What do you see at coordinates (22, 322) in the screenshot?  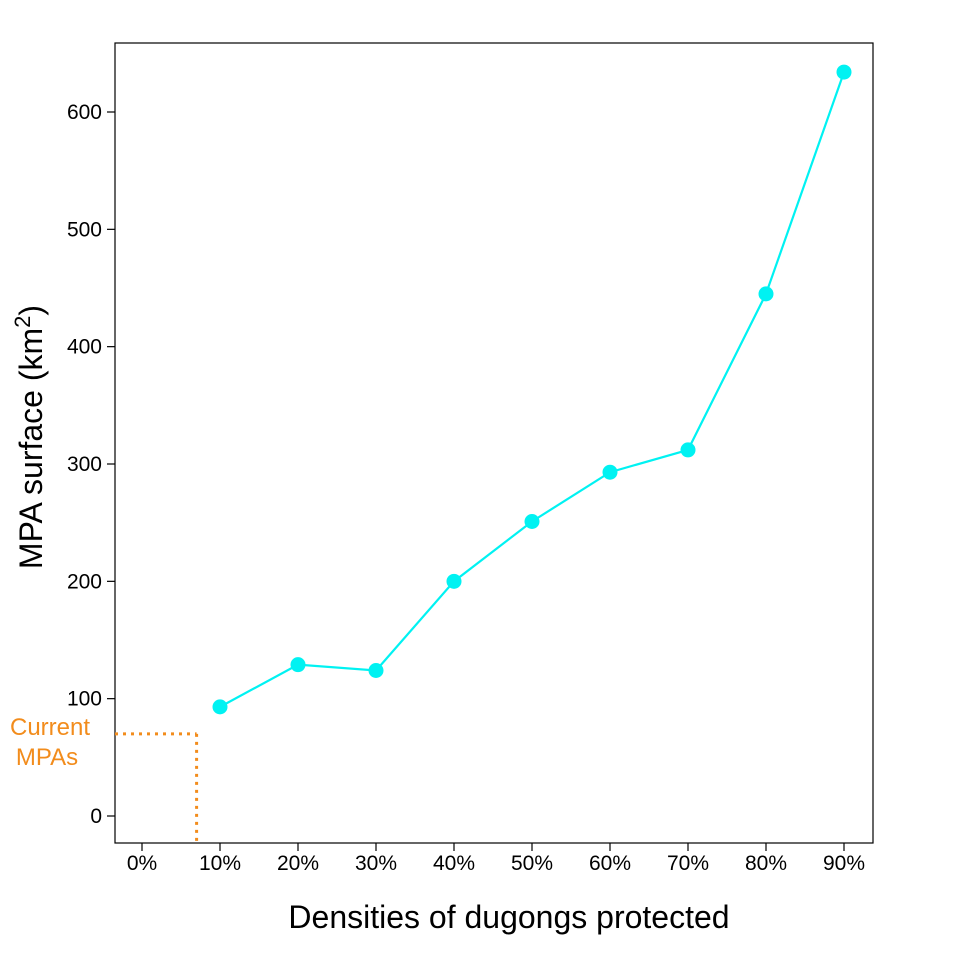 I see `y-axis-title-superscript: 2` at bounding box center [22, 322].